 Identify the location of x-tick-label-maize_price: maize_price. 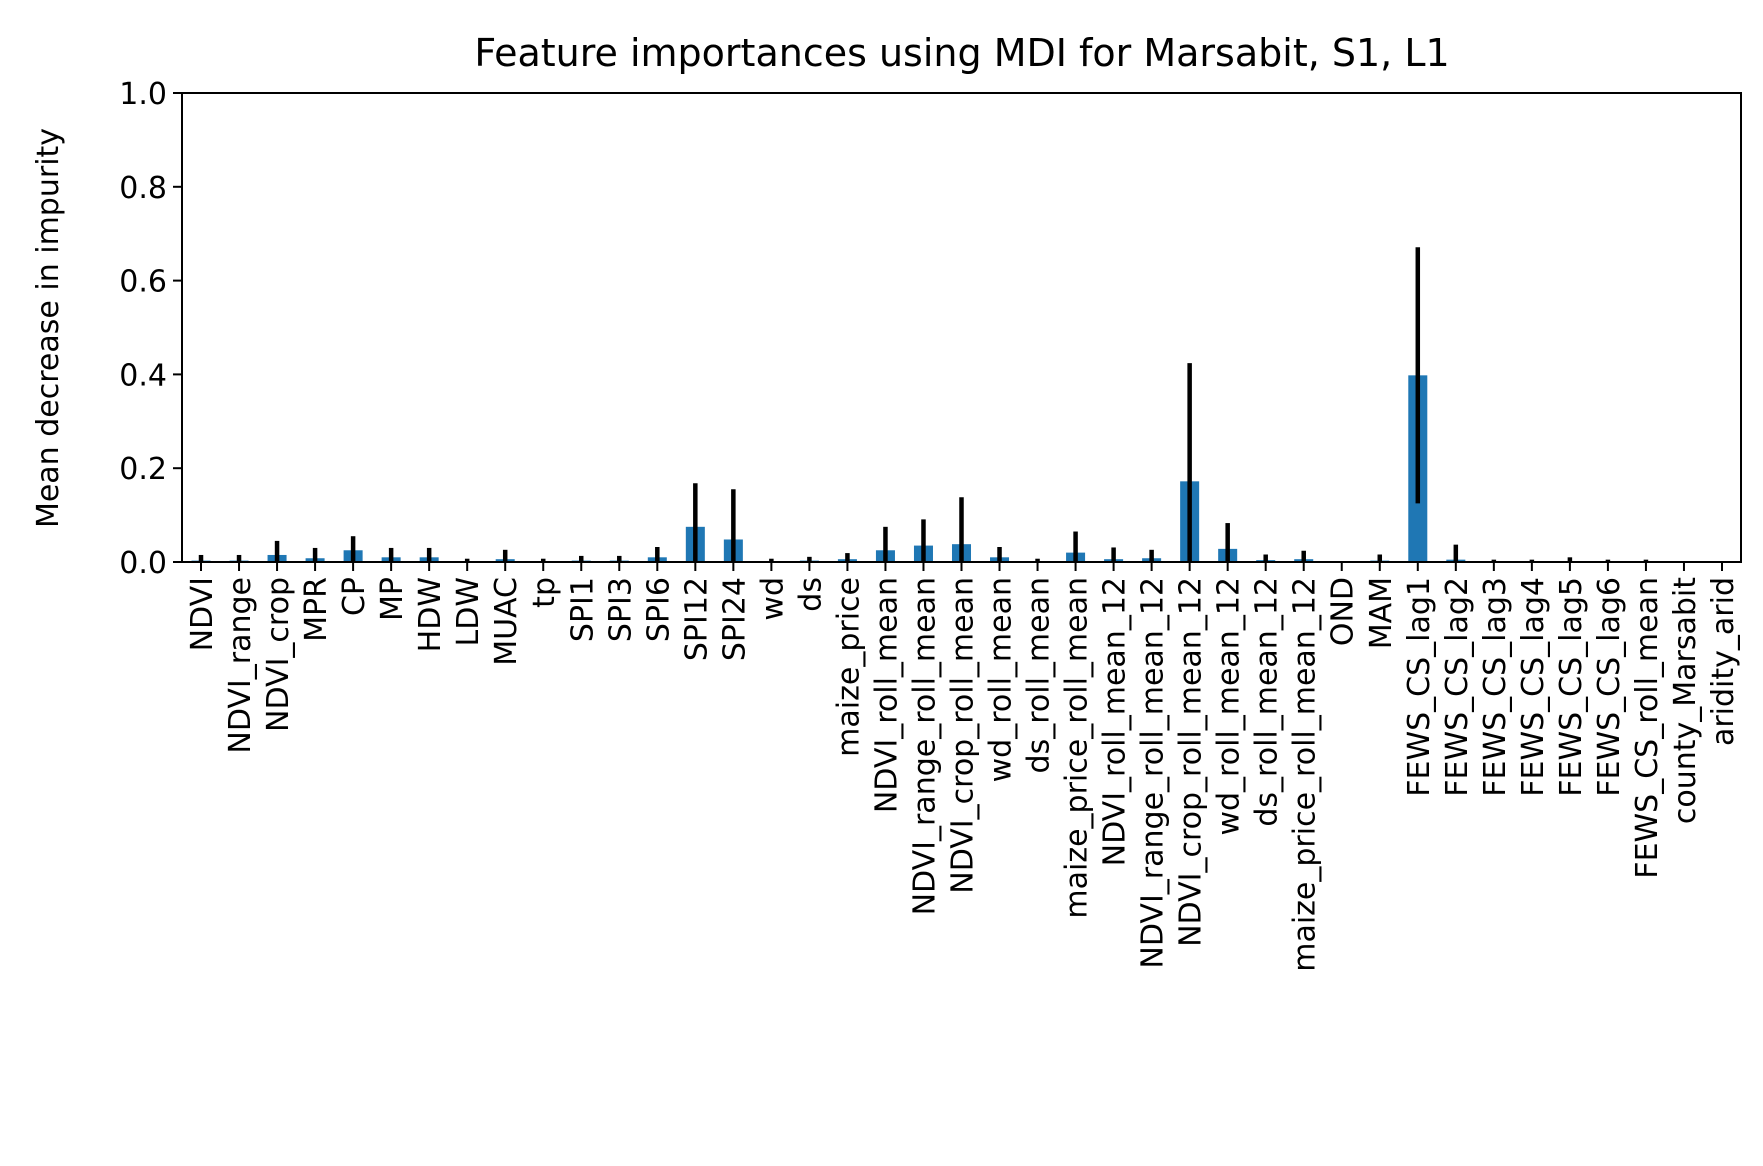
(848, 667).